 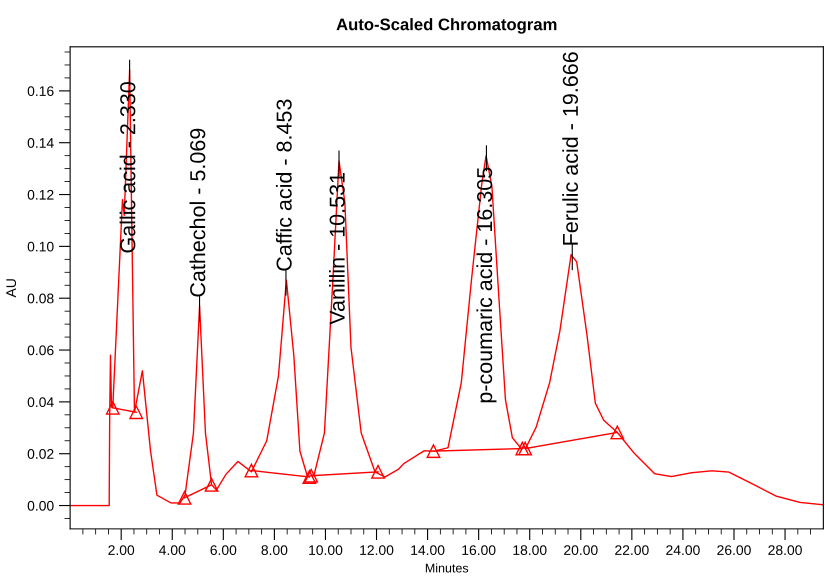 What do you see at coordinates (41, 299) in the screenshot?
I see `y-tick-label: 0.08` at bounding box center [41, 299].